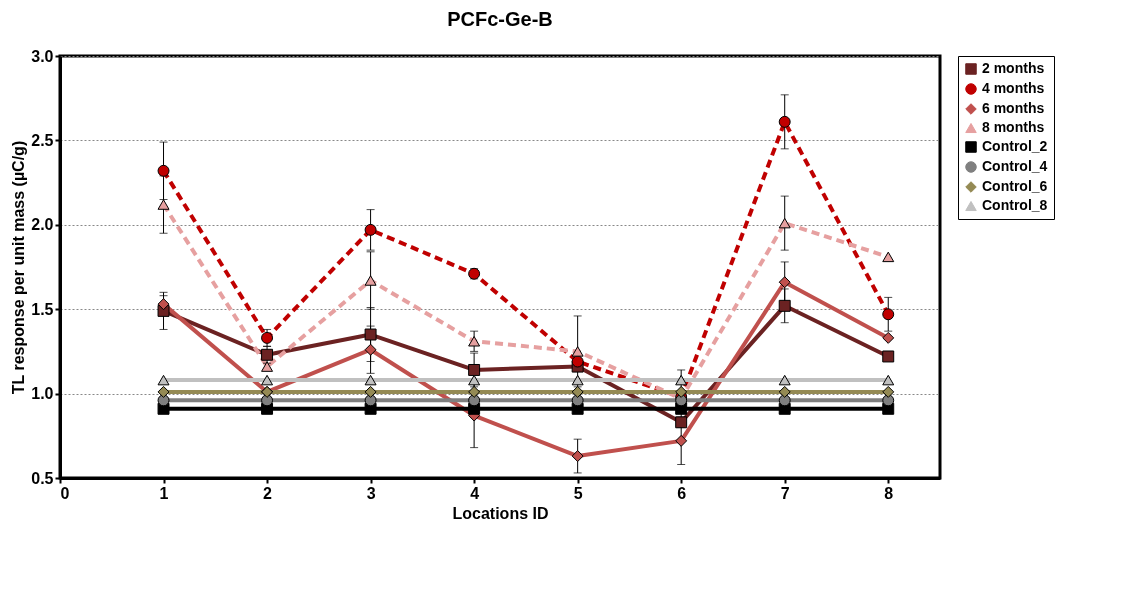  What do you see at coordinates (1015, 186) in the screenshot?
I see `legend-label: Control_6` at bounding box center [1015, 186].